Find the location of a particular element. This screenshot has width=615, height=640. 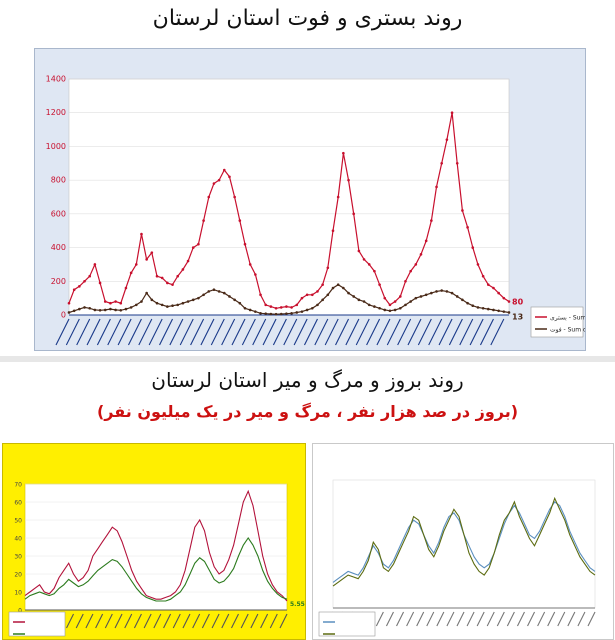

y-tick-label: 1400 is located at coordinates (56, 79).